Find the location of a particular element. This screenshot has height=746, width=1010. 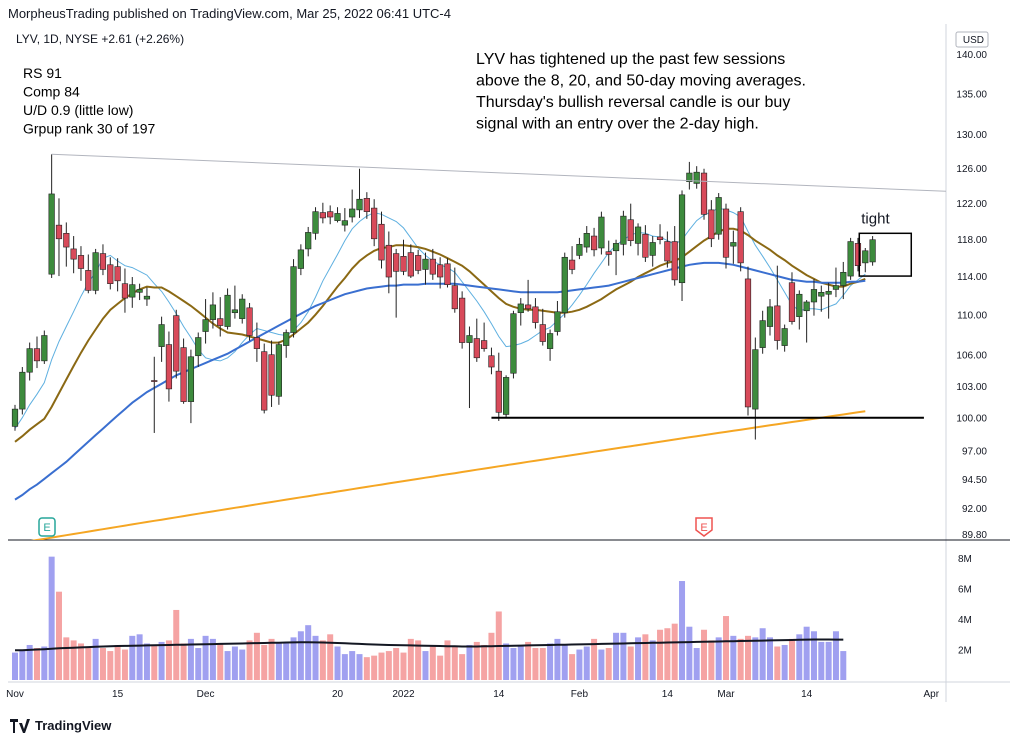

footer-brand: TradingView is located at coordinates (73, 725).